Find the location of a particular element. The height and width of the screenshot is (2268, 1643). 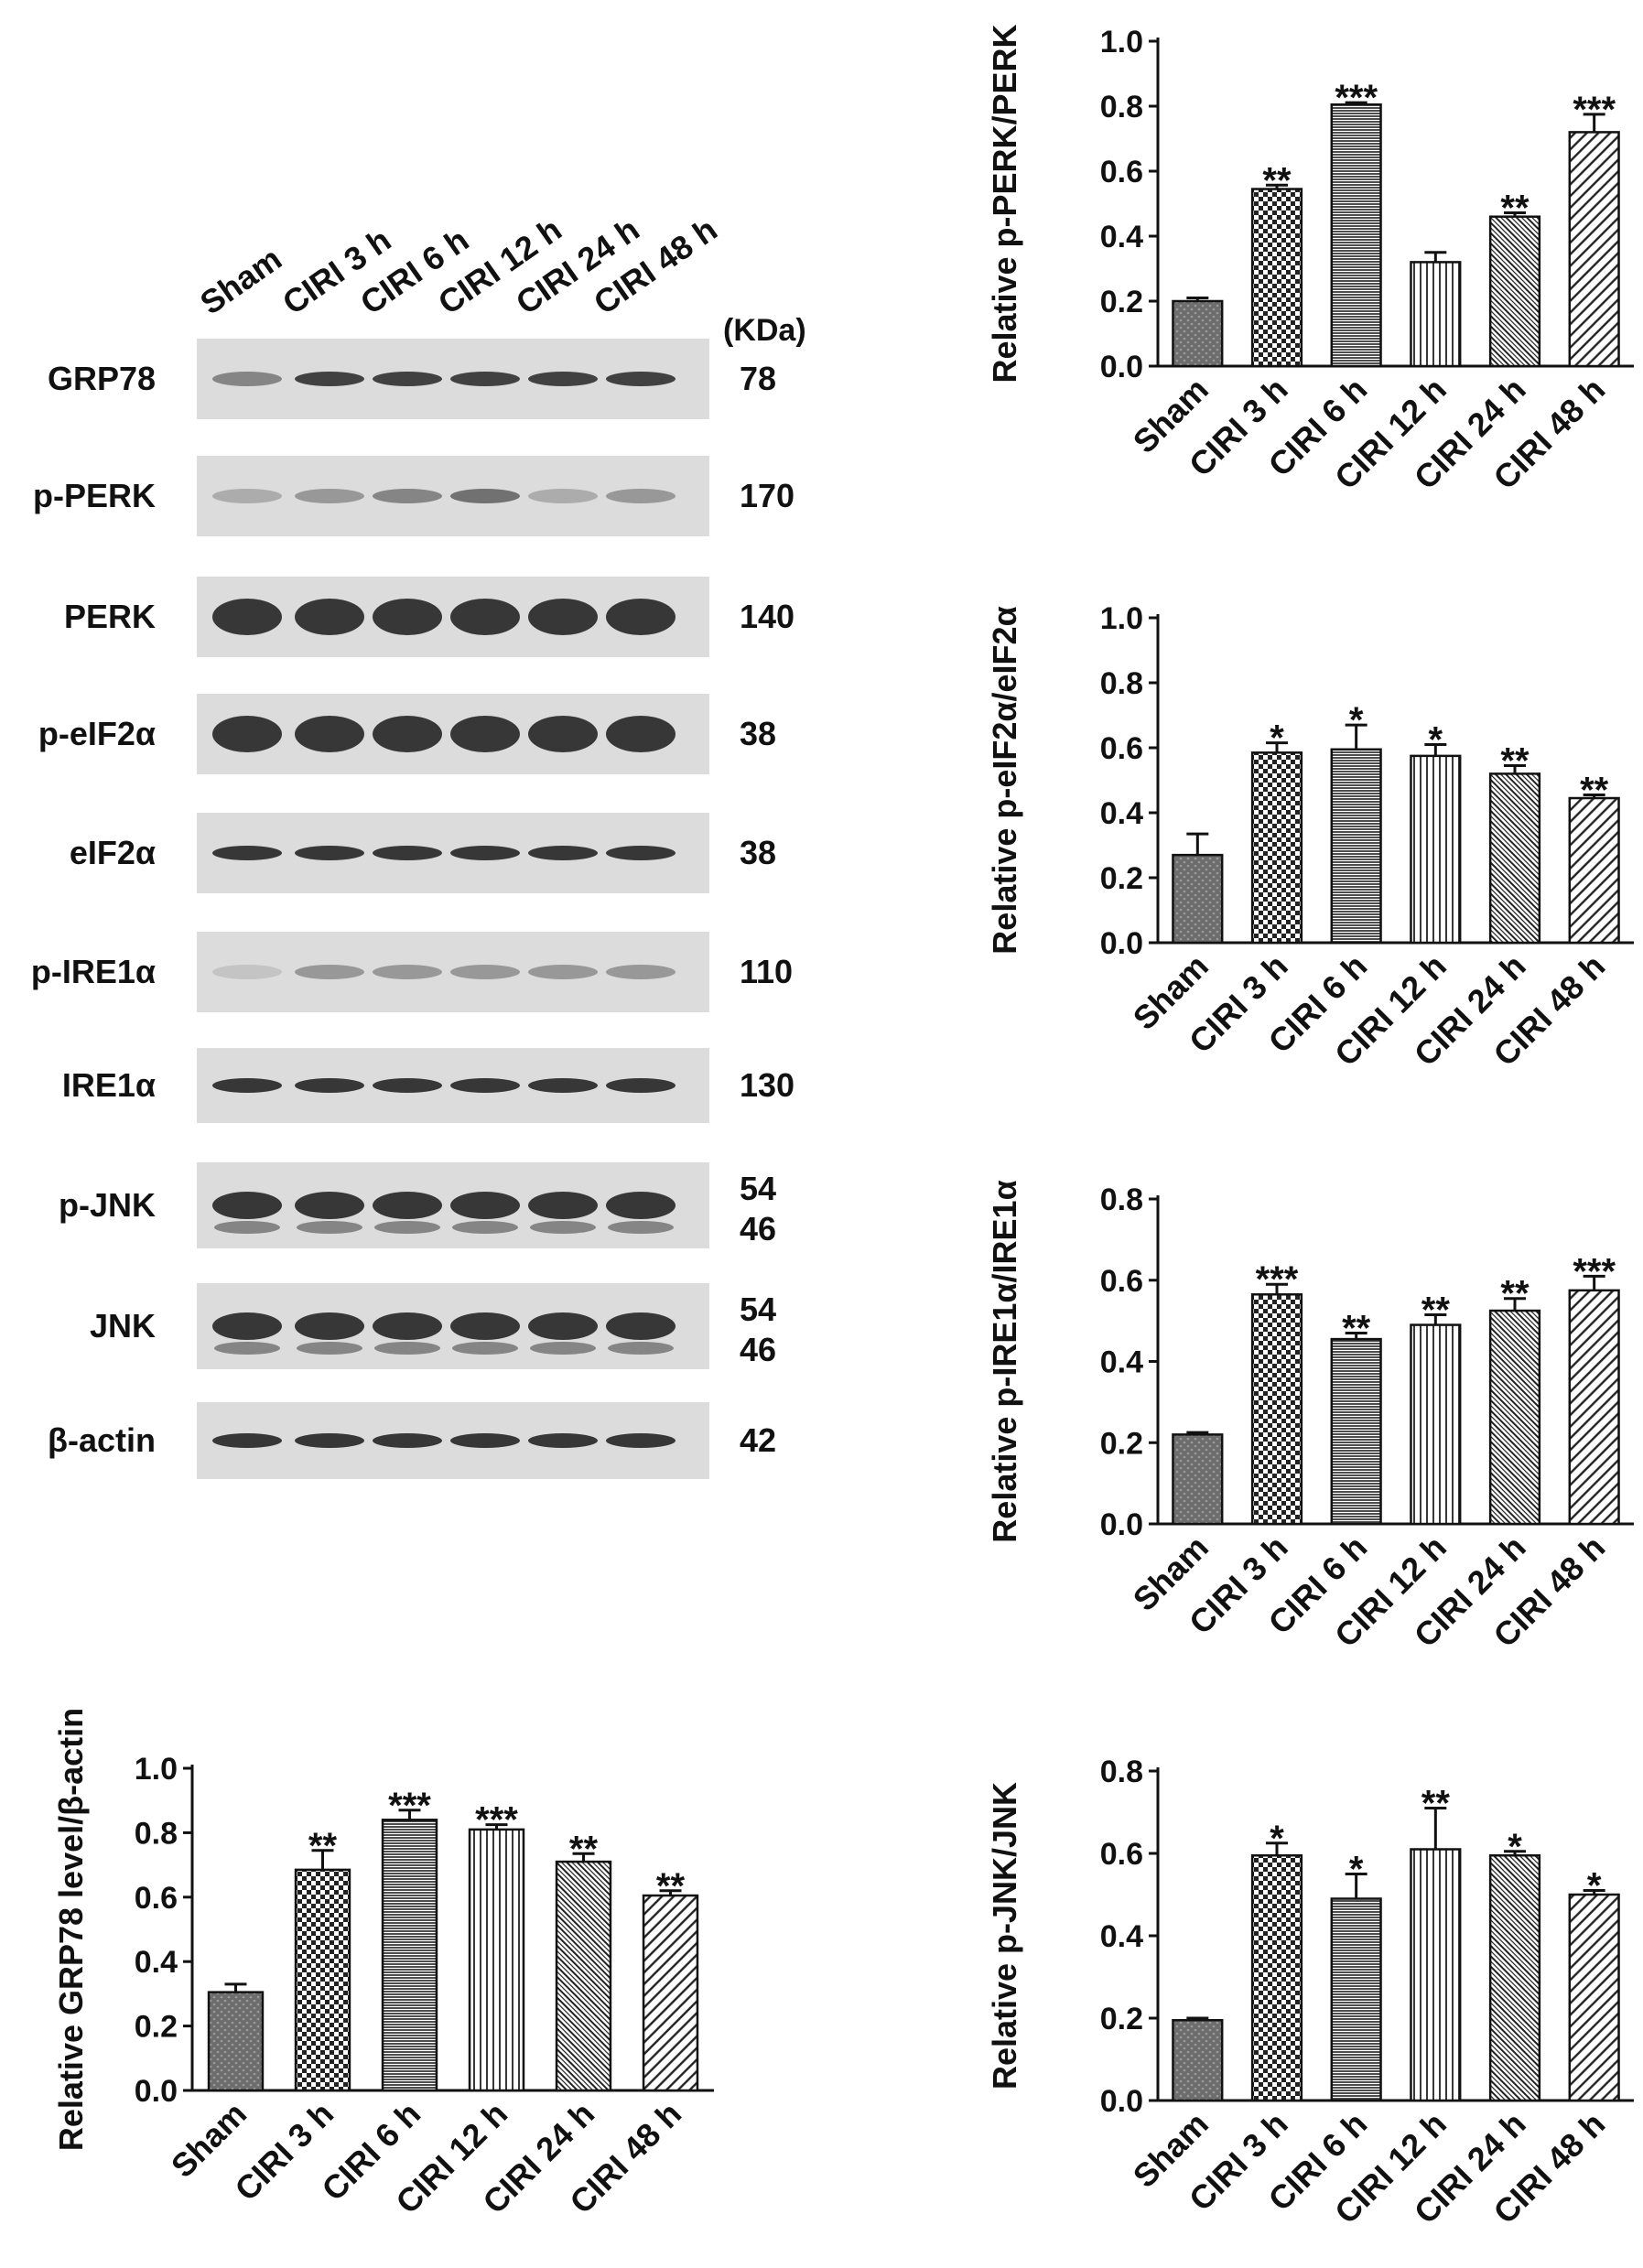

blot-row-p-eif2: p-eIF2α 38 is located at coordinates (407, 734).